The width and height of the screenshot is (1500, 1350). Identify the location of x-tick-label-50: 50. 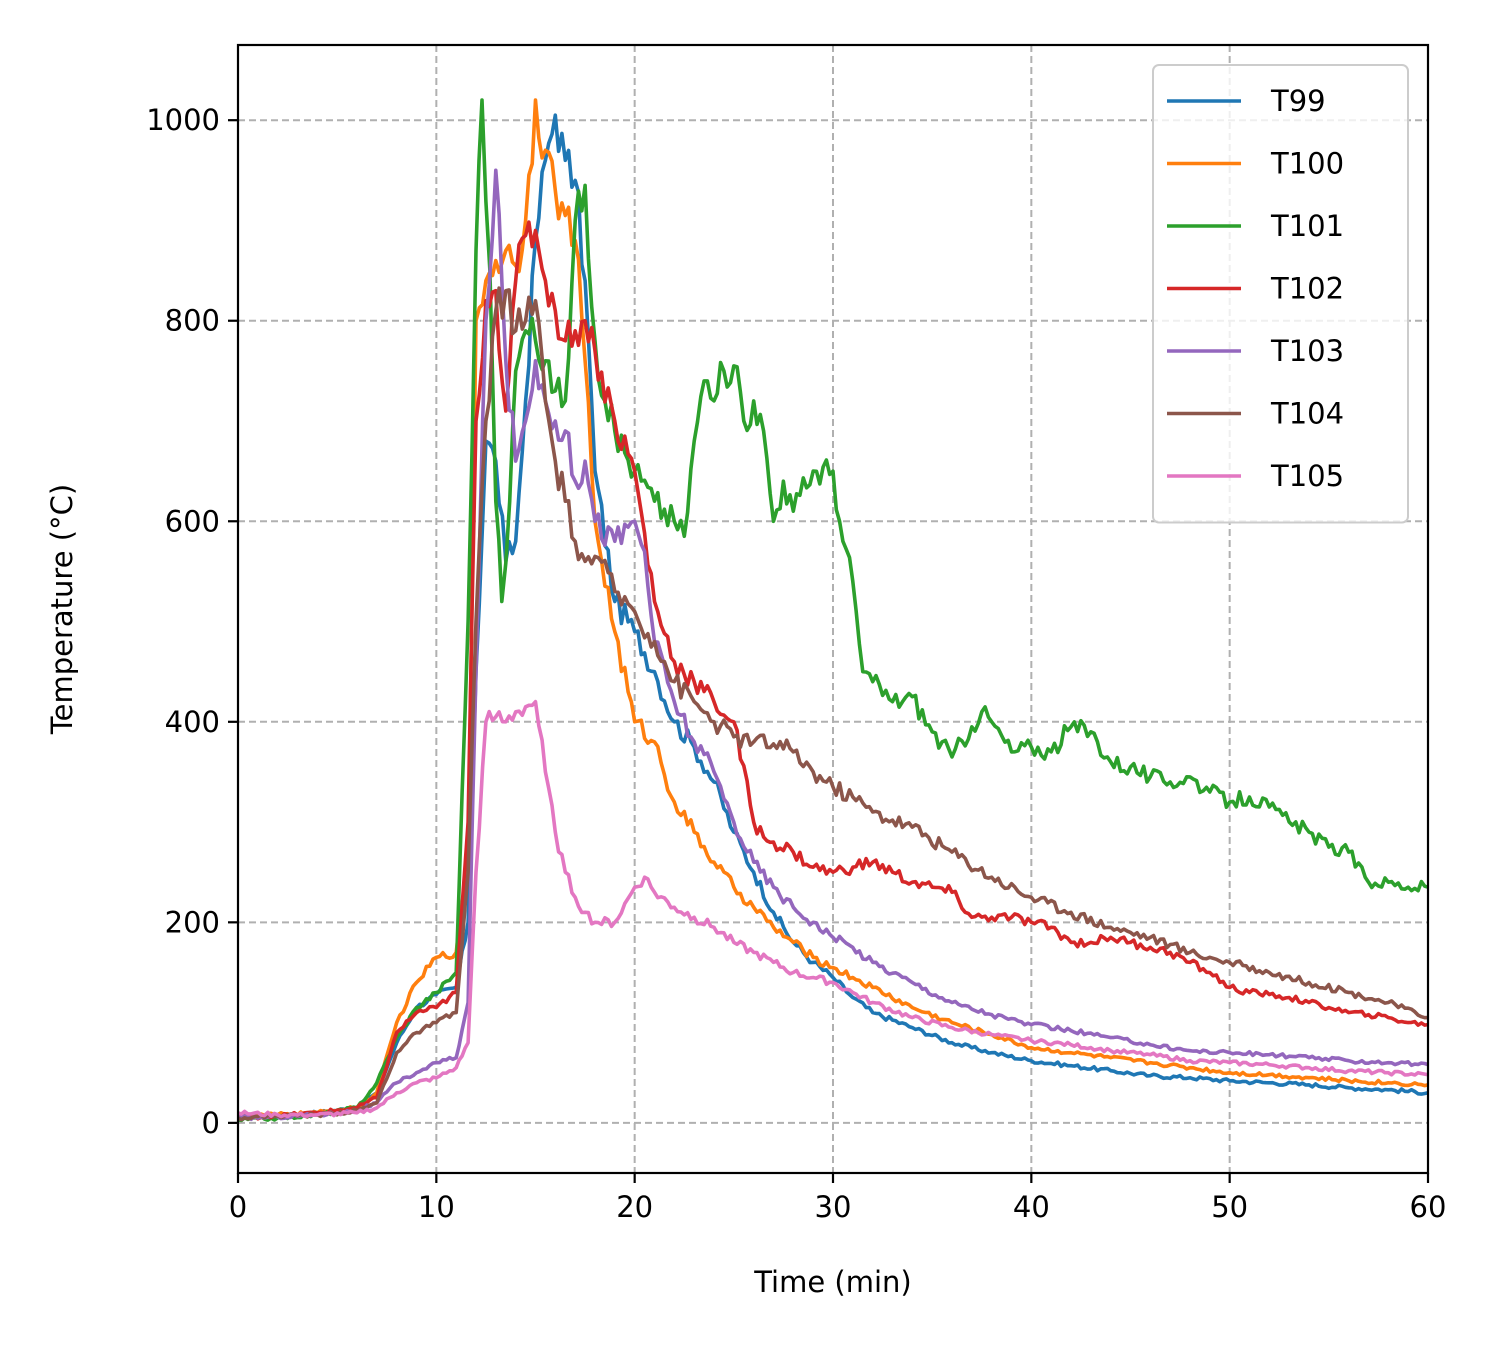
(1229, 1207).